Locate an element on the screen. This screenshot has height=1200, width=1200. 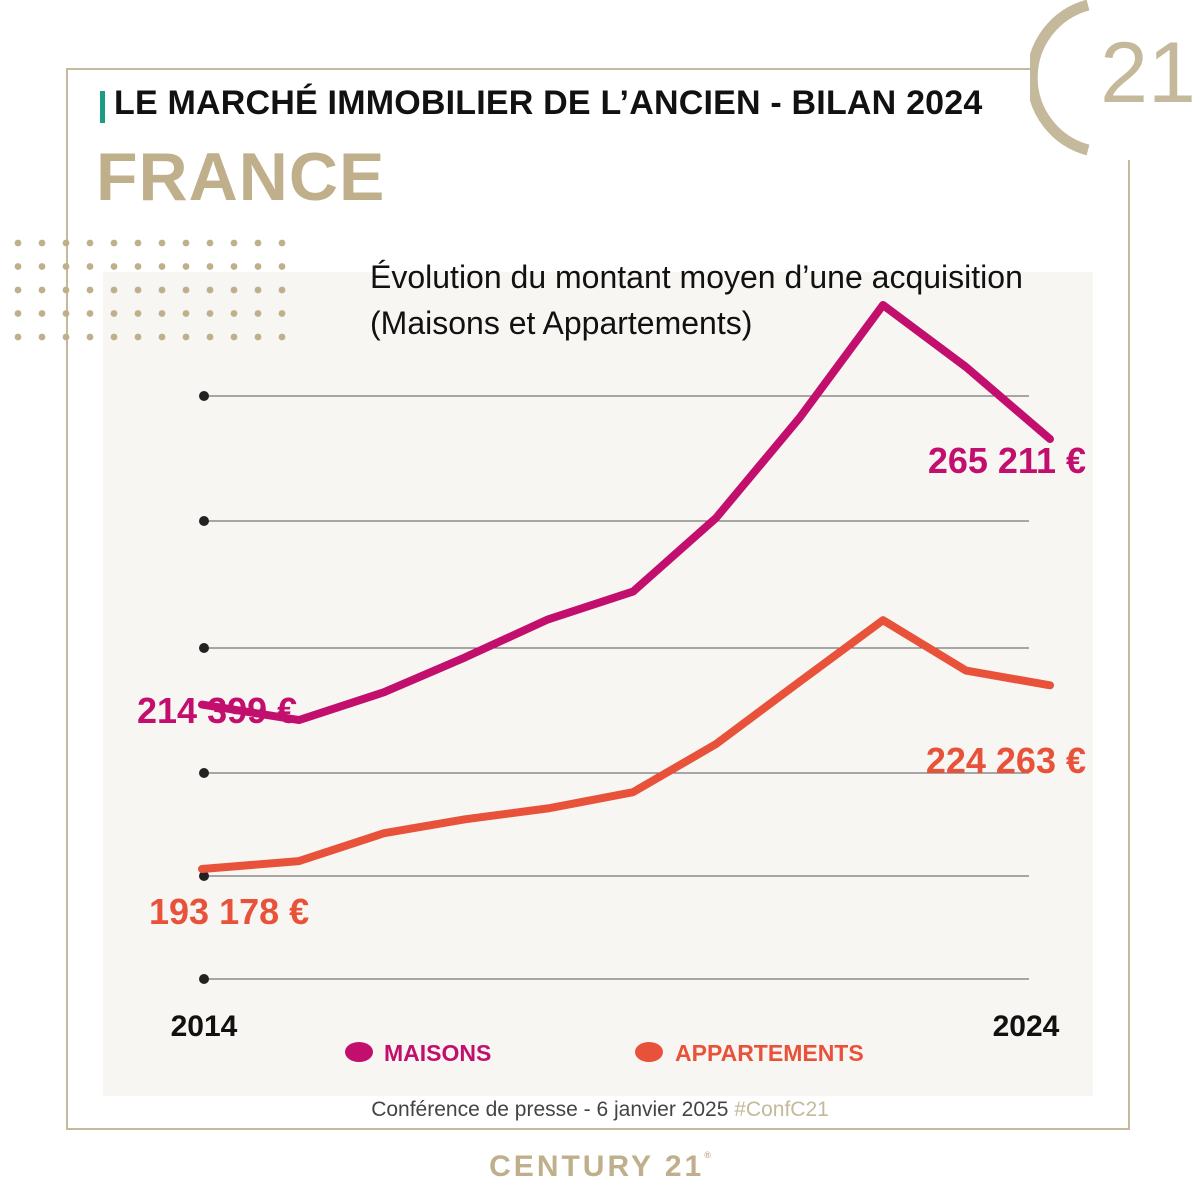
legend-maisons-label: MAISONS is located at coordinates (437, 1053).